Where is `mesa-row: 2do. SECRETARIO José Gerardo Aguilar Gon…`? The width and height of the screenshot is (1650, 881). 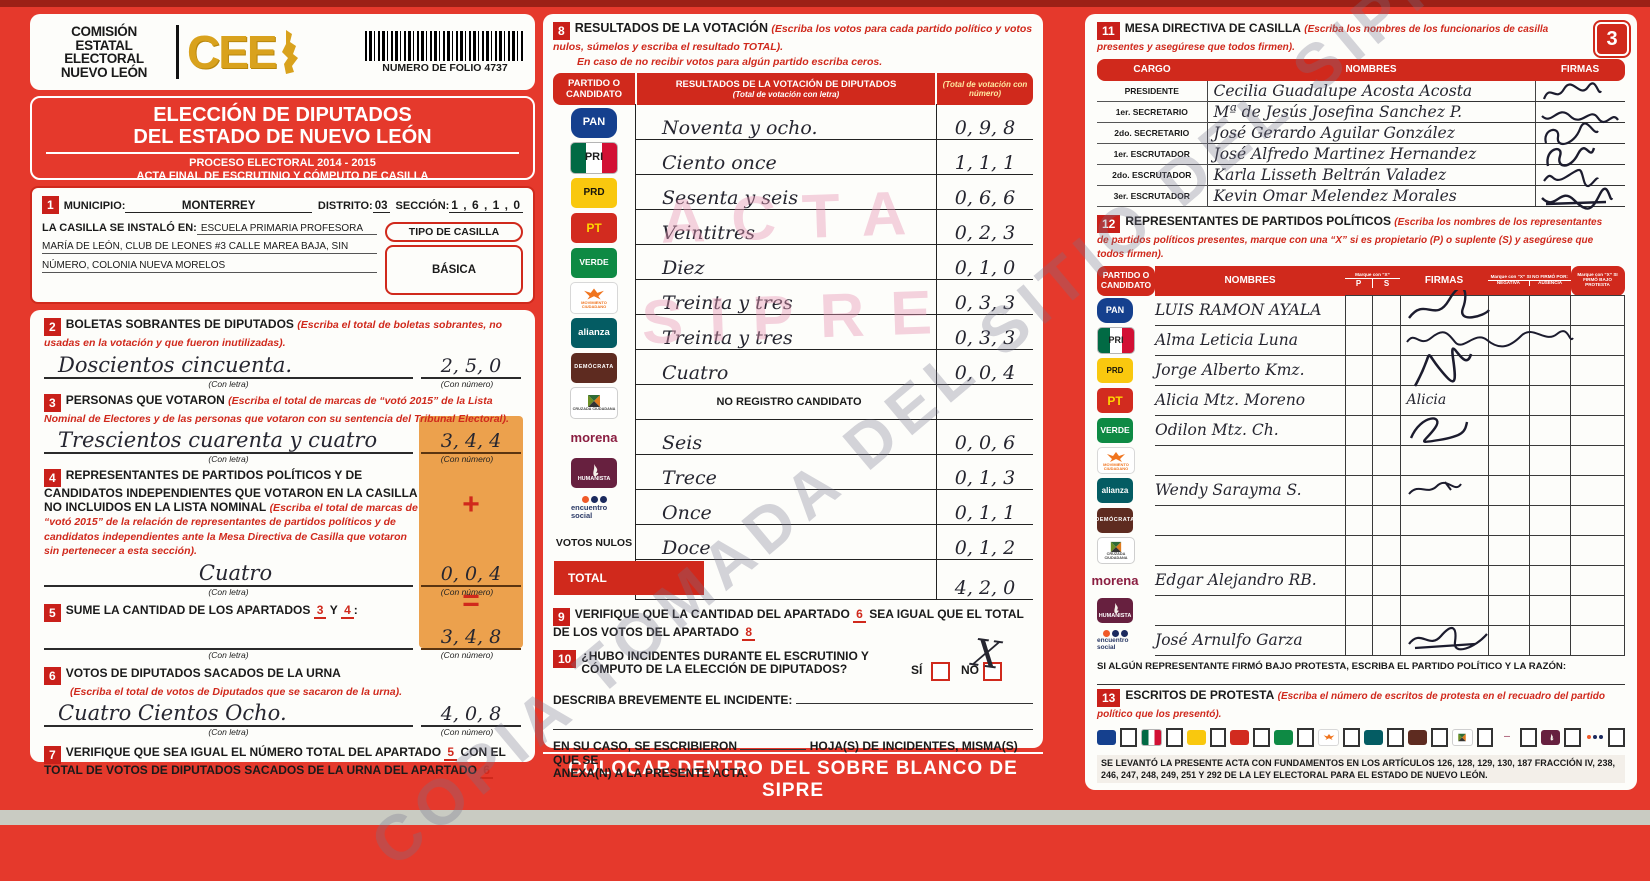
mesa-row: 2do. SECRETARIO José Gerardo Aguilar Gon… is located at coordinates (1361, 133).